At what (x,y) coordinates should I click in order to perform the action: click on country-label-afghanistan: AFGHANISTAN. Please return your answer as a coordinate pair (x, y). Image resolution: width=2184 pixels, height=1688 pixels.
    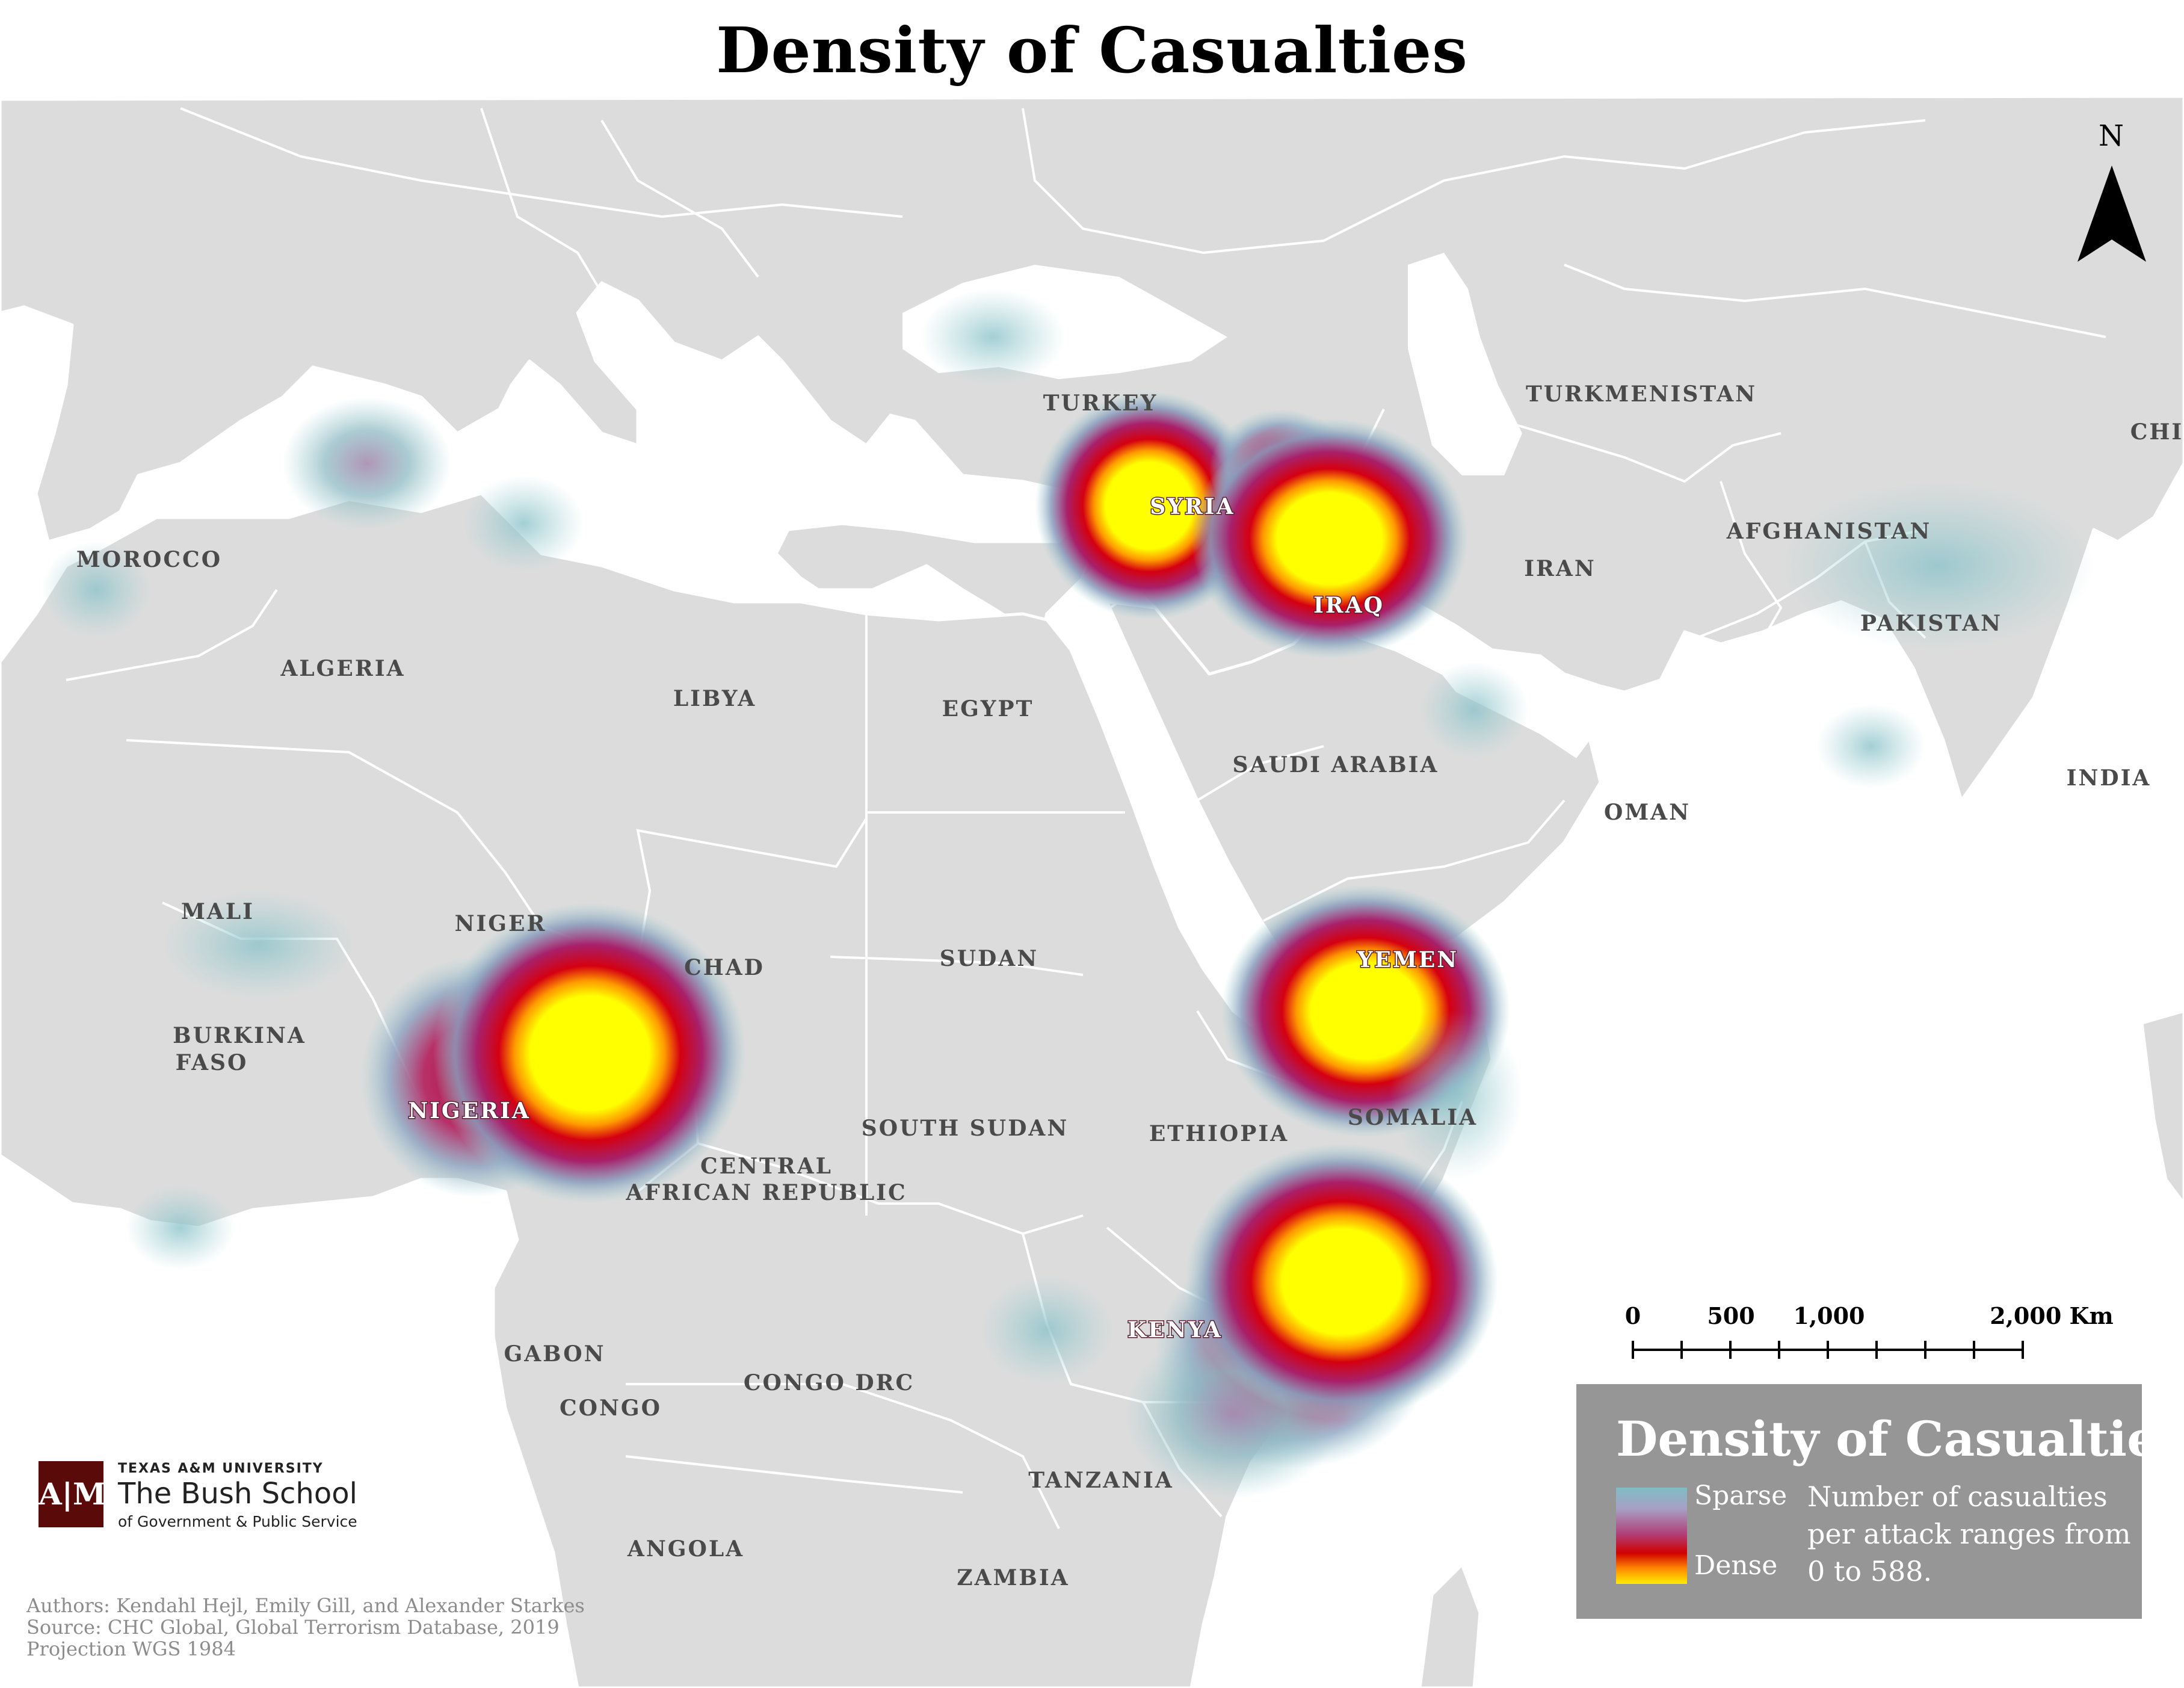
    Looking at the image, I should click on (1829, 531).